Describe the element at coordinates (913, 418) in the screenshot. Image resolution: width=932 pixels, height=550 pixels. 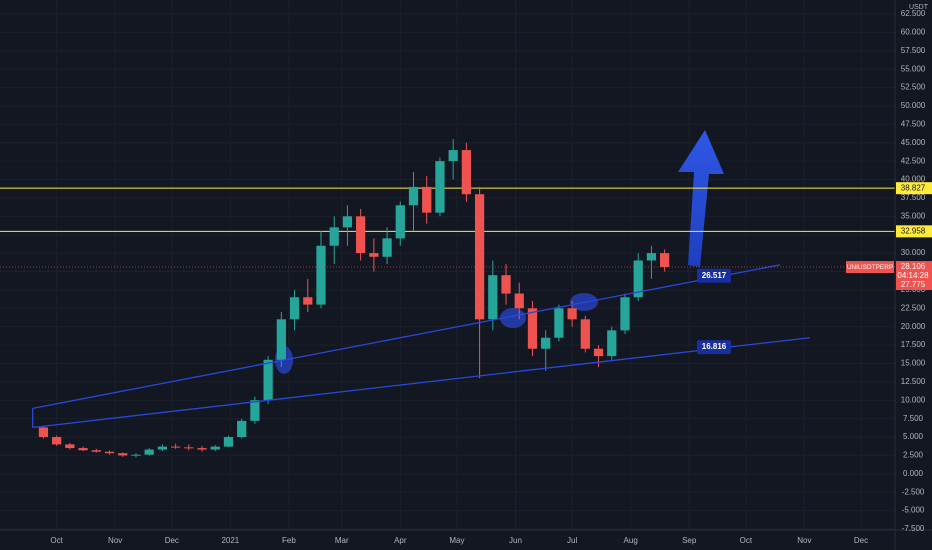
I see `y-tick-label: 7.500` at that location.